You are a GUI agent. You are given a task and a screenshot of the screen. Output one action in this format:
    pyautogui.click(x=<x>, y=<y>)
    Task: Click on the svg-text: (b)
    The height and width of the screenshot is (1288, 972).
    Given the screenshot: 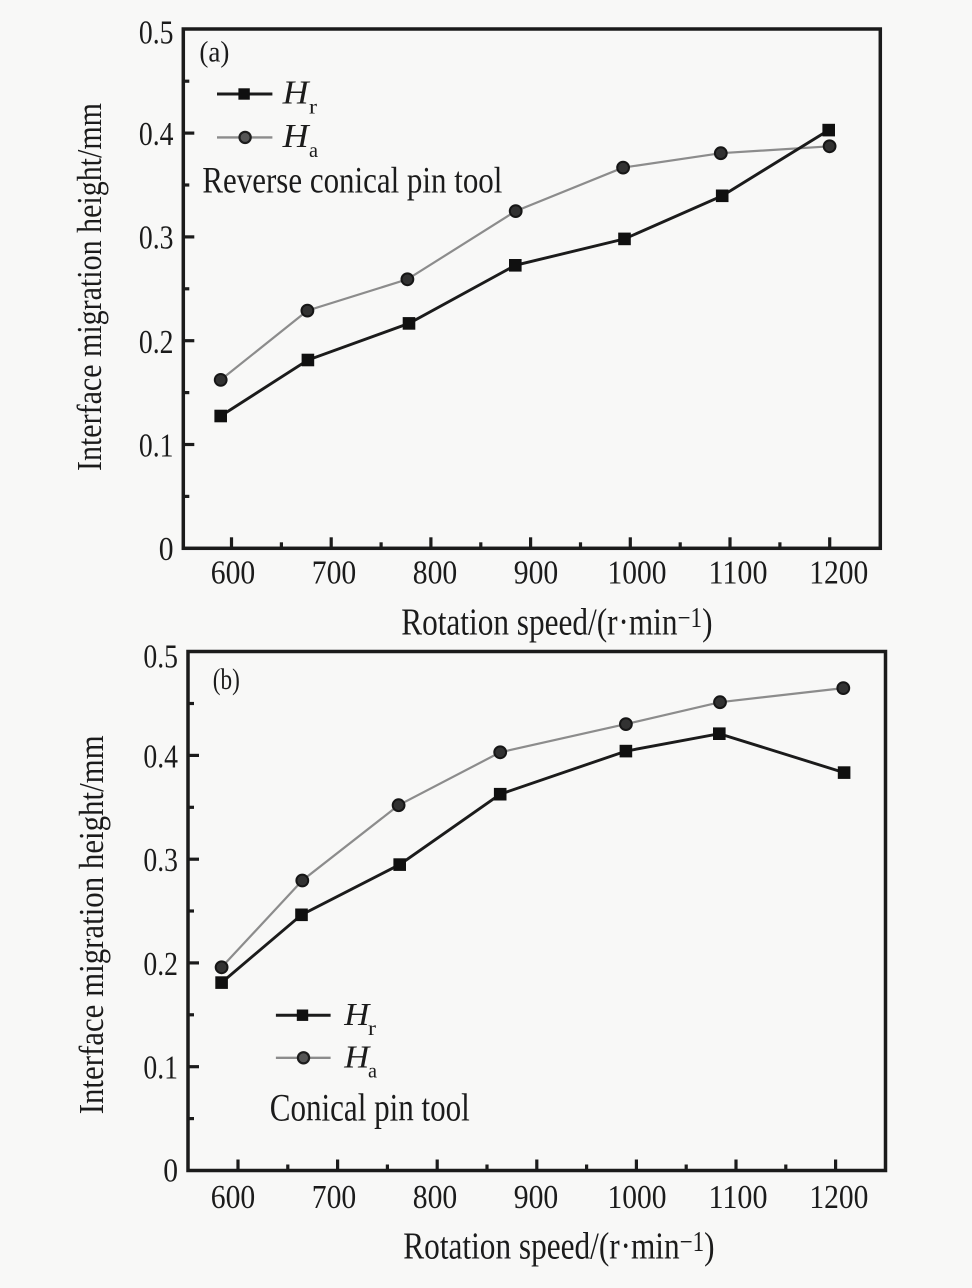 What is the action you would take?
    pyautogui.click(x=226, y=679)
    